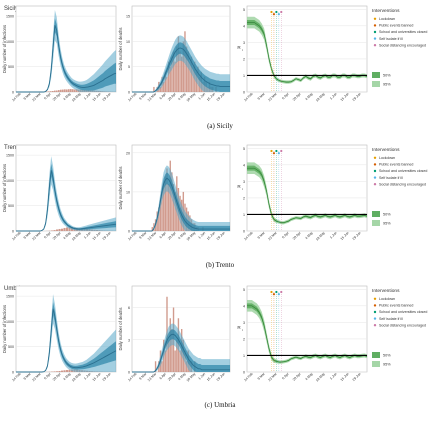 This screenshot has width=440, height=424. What do you see at coordinates (403, 32) in the screenshot?
I see `rt-legend-item: School and universities closed` at bounding box center [403, 32].